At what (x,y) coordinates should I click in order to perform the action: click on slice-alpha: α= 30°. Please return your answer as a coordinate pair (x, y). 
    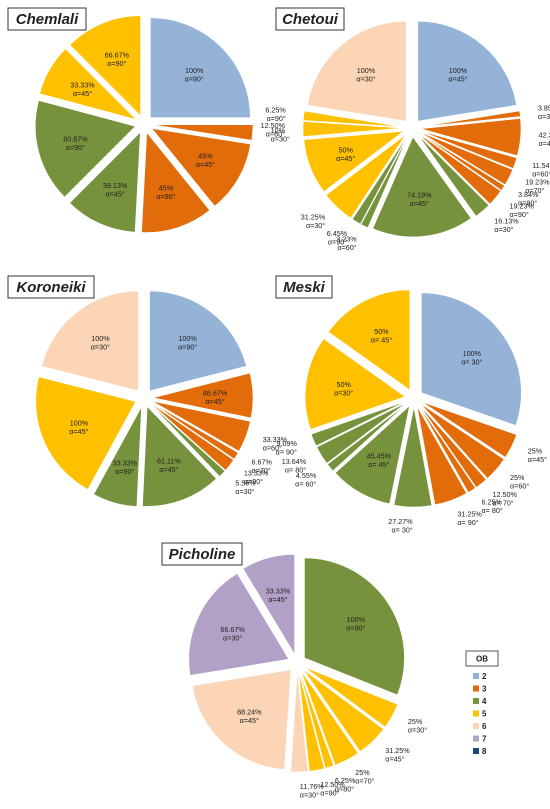
    Looking at the image, I should click on (471, 361).